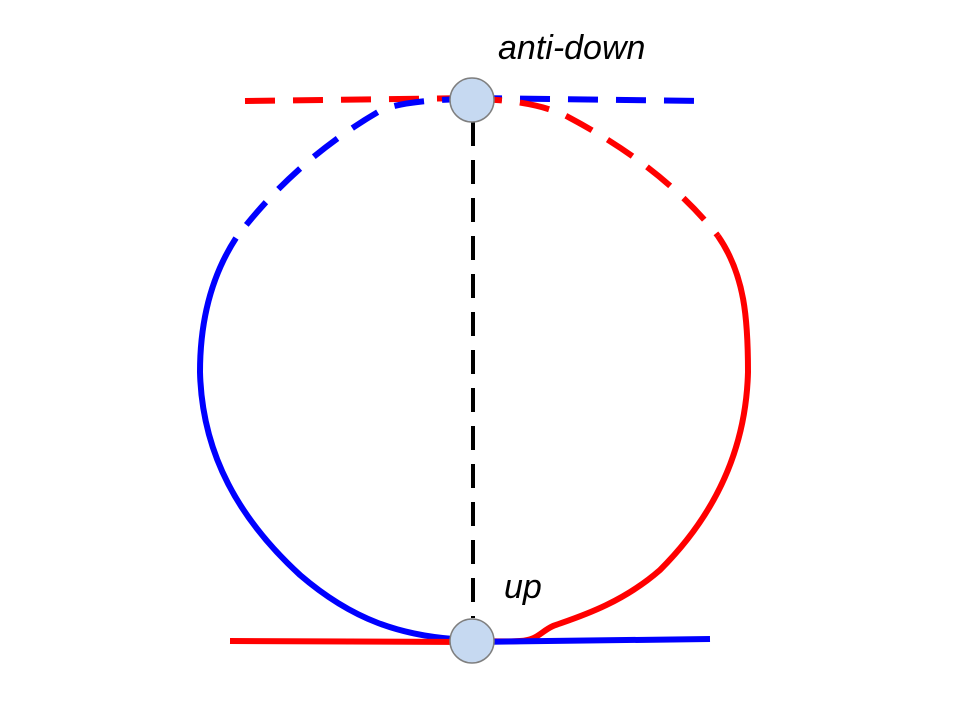 Image resolution: width=960 pixels, height=720 pixels. I want to click on node-anti-down, so click(472, 100).